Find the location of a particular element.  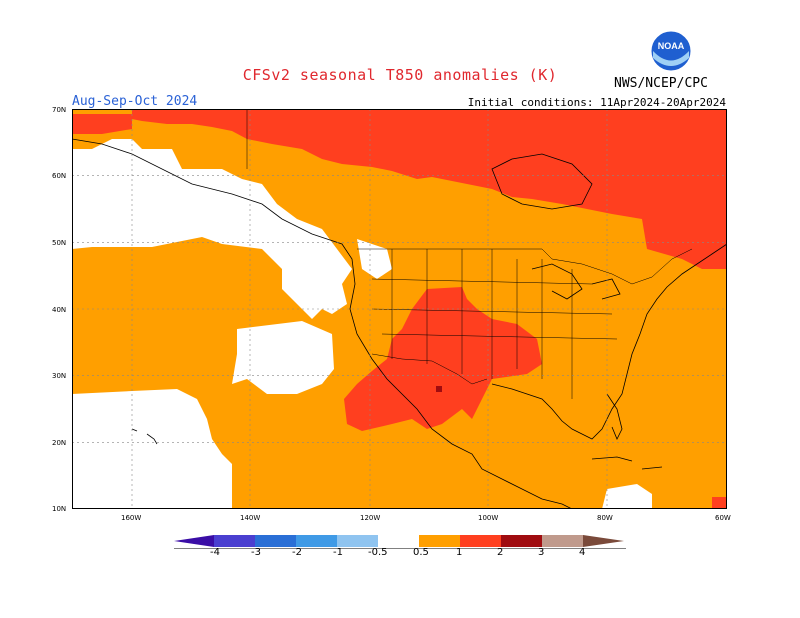

lat-label-20n: 20N is located at coordinates (59, 443).